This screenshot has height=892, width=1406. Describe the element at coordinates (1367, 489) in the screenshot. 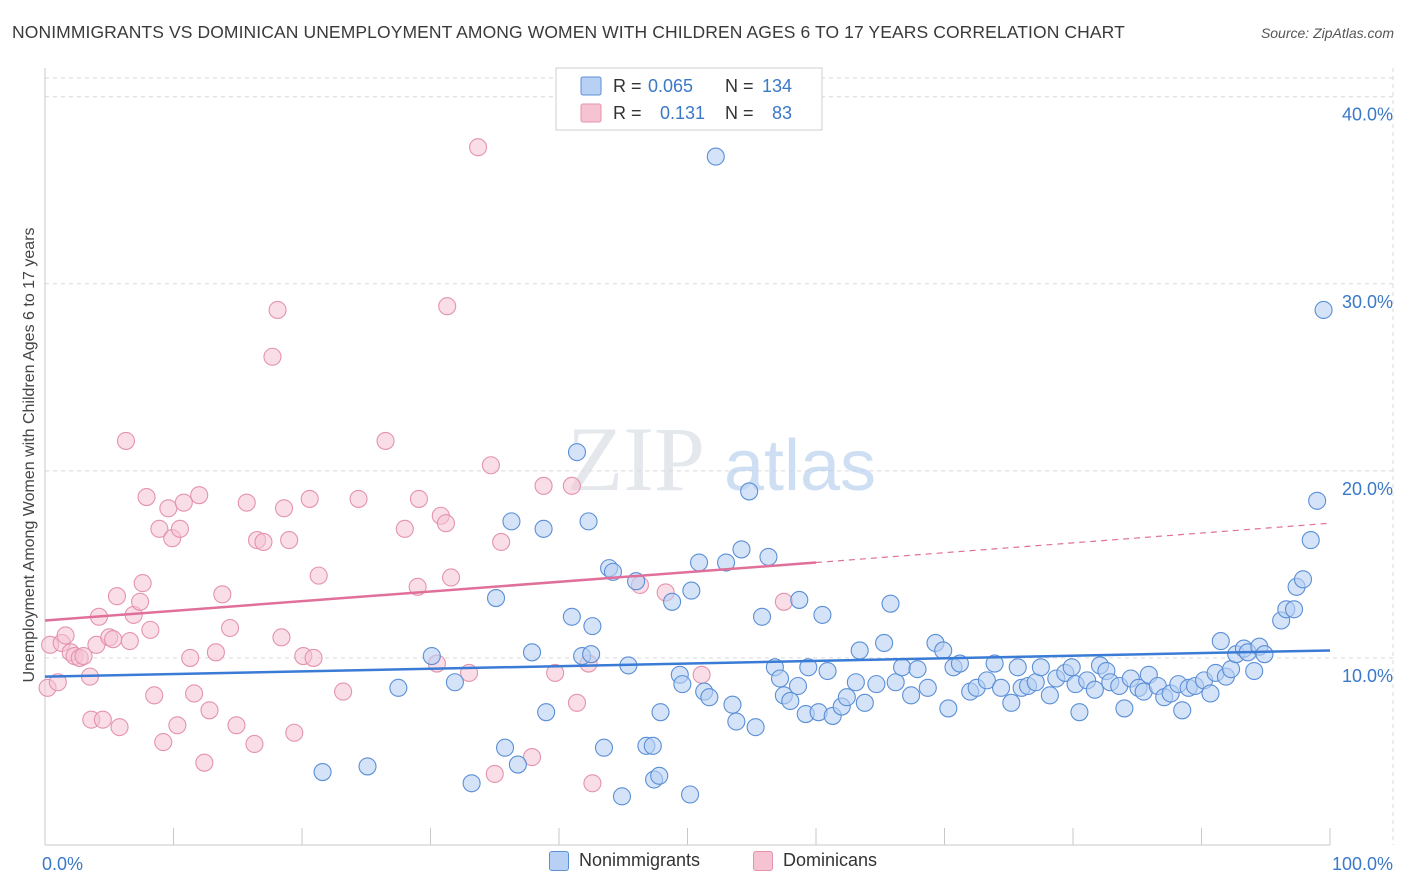

I see `y-tick-label-1: 20.0%` at that location.